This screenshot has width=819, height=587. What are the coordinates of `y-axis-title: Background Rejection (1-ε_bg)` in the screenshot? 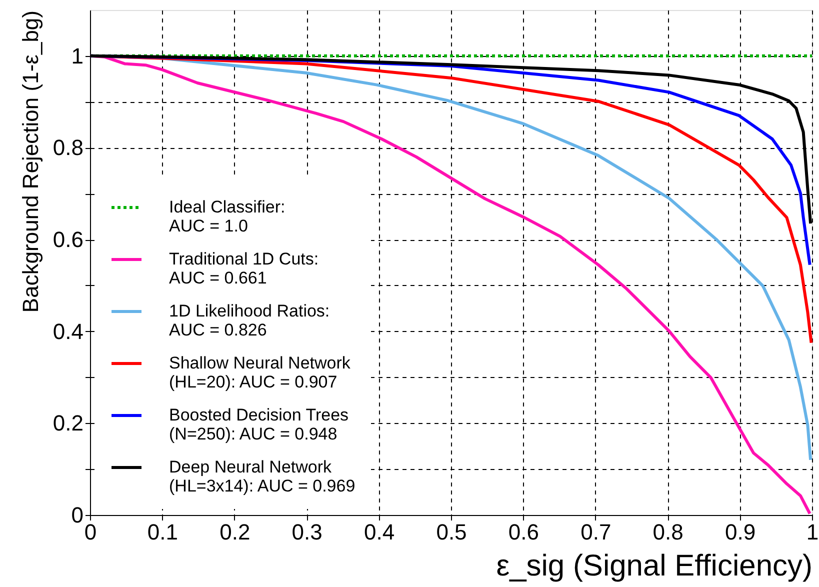 It's located at (30, 161).